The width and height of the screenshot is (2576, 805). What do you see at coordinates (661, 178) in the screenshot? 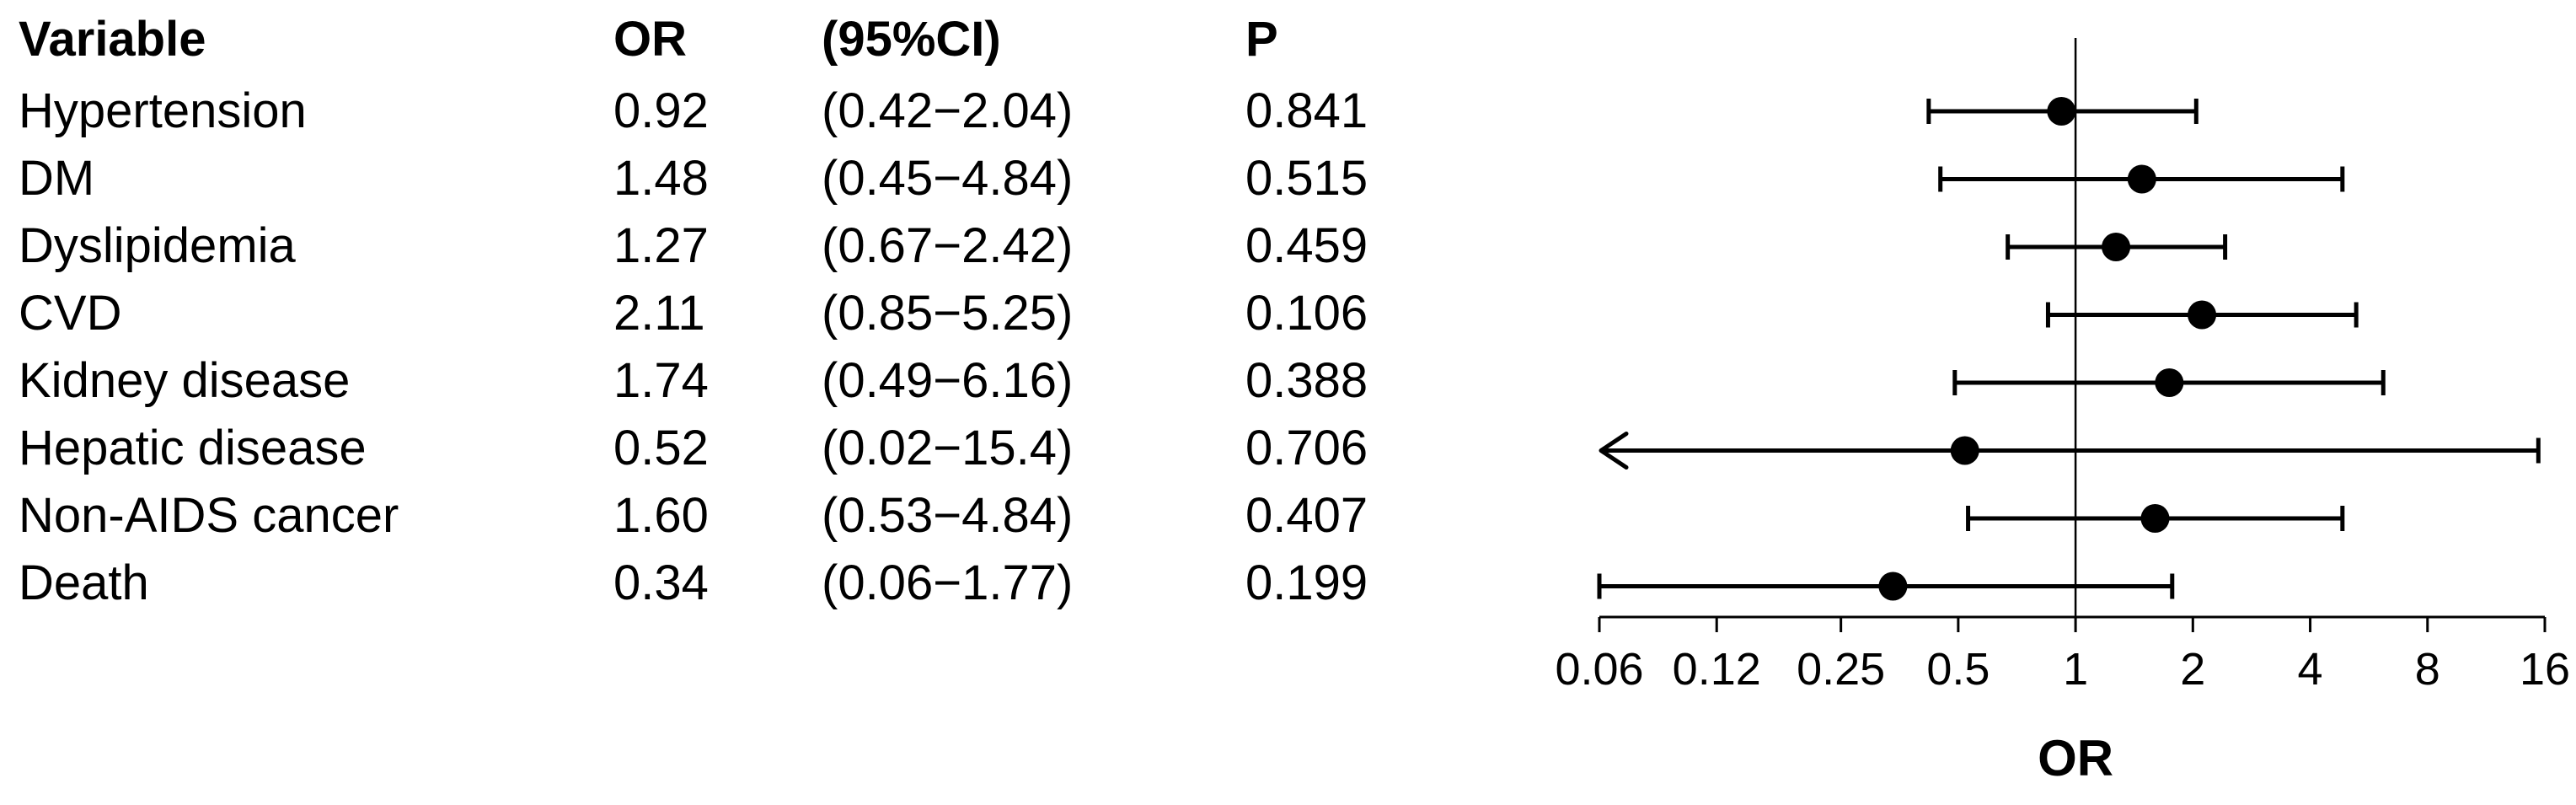
I see `row-or: 1.48` at bounding box center [661, 178].